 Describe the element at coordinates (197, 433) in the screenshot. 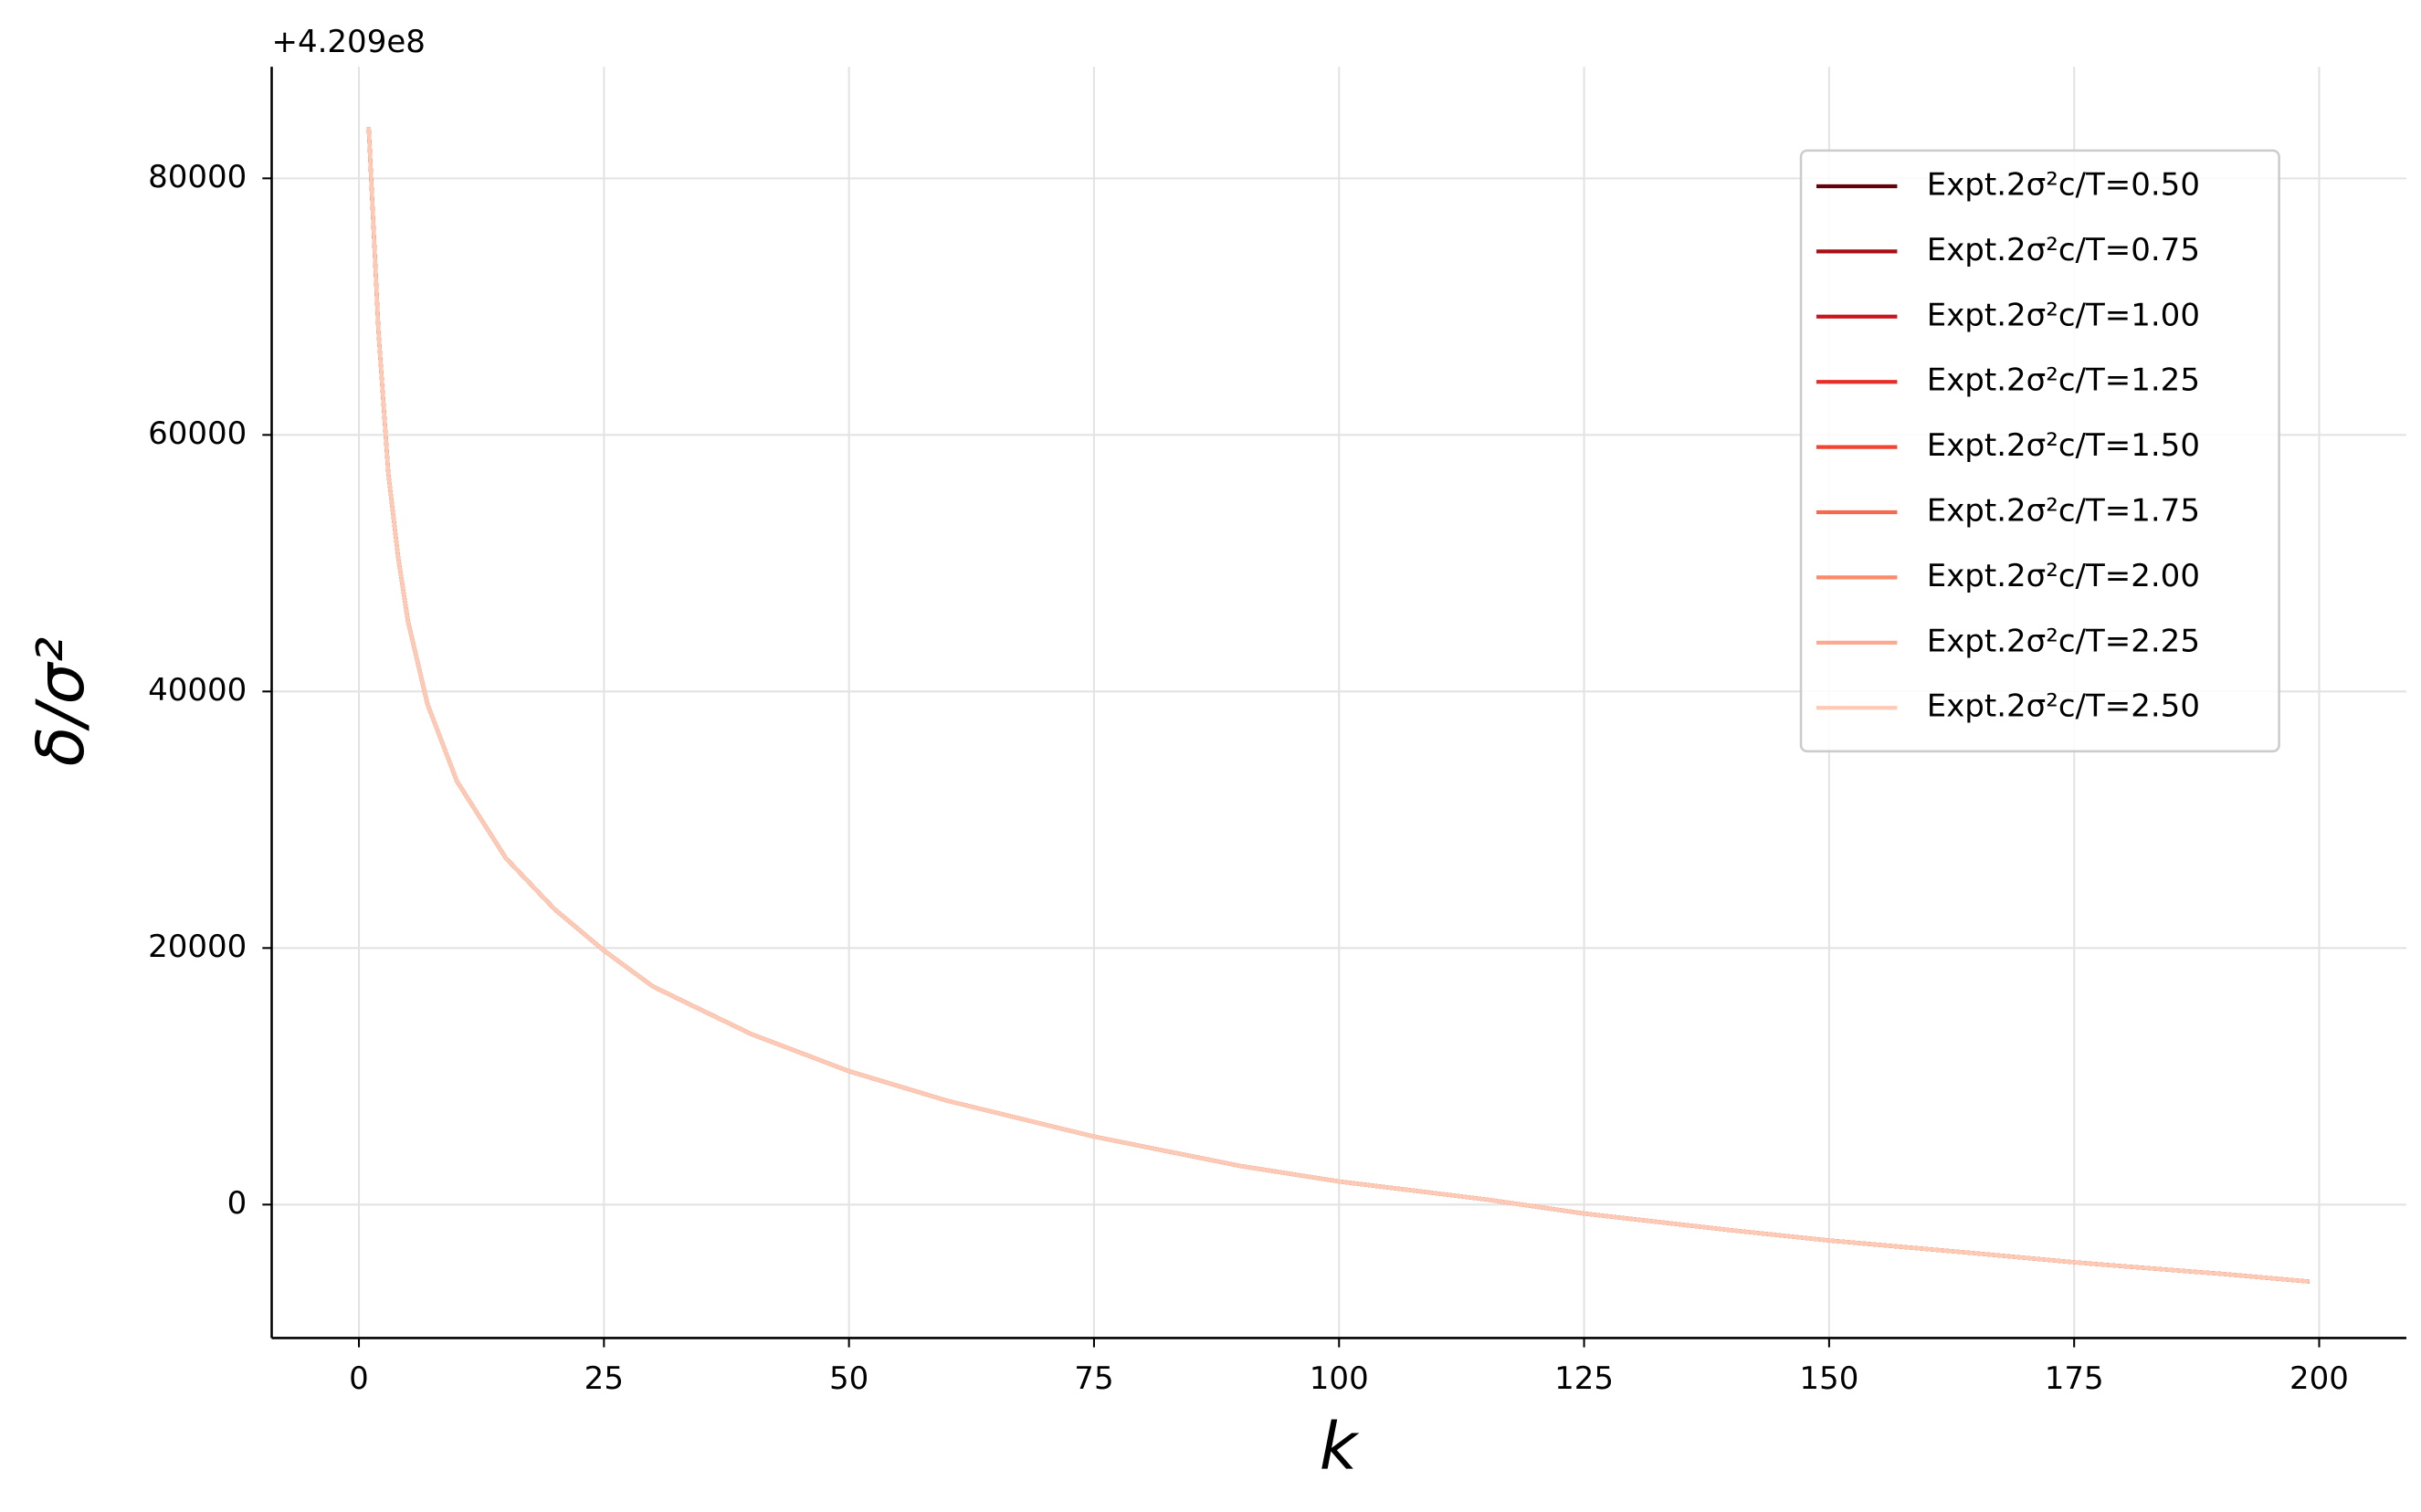

I see `y-tick-label: 60000` at that location.